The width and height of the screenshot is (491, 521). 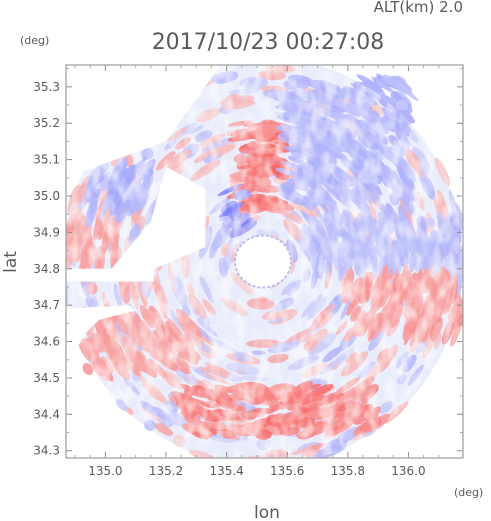 What do you see at coordinates (143, 127) in the screenshot?
I see `no-echo-northwest` at bounding box center [143, 127].